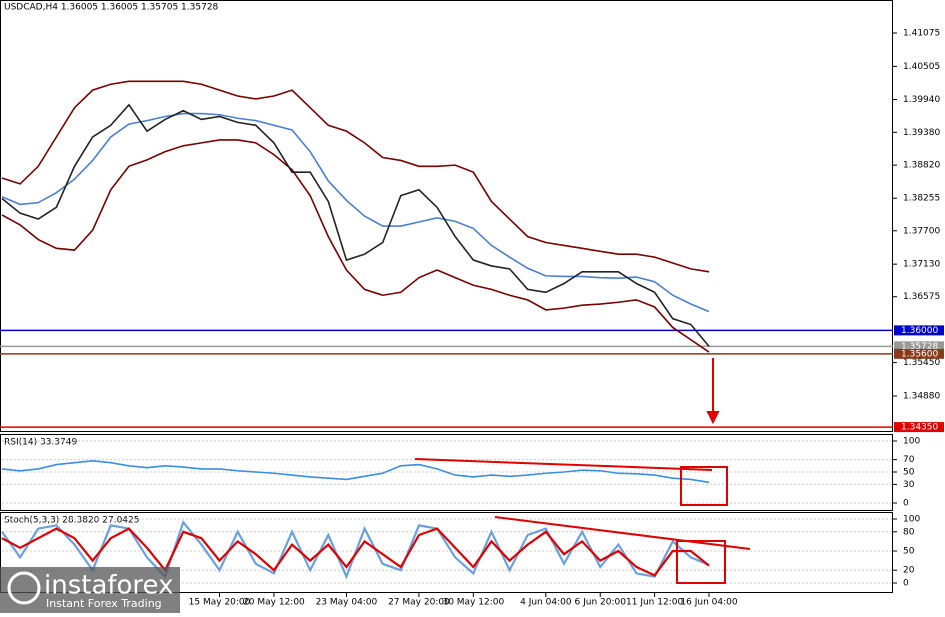 The height and width of the screenshot is (617, 945). Describe the element at coordinates (921, 199) in the screenshot. I see `y-tick-label: 1.38255` at that location.